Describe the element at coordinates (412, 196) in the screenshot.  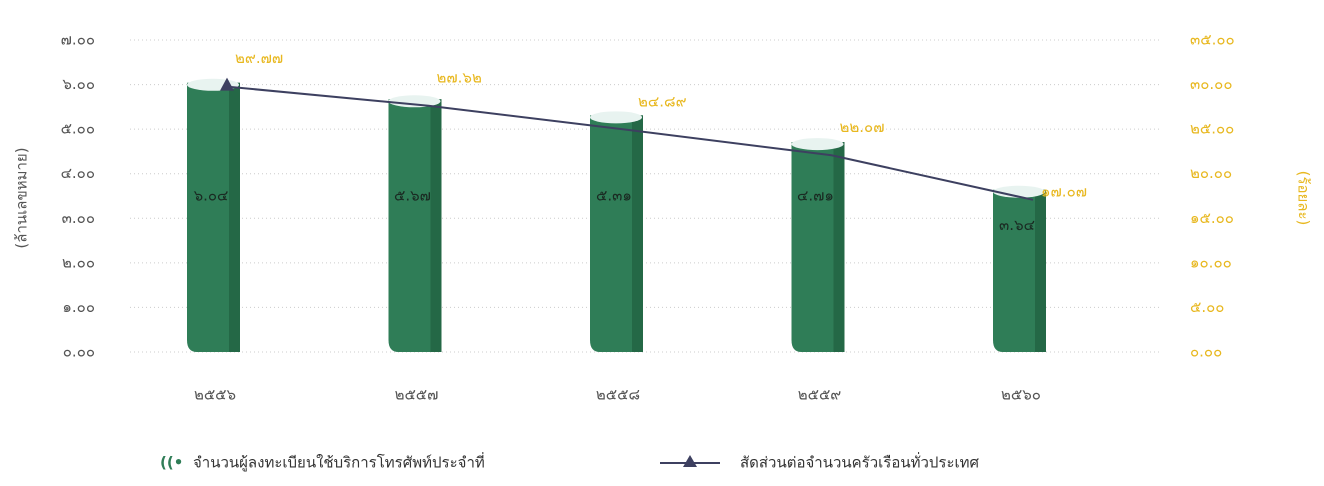
I see `bar-value-label: ๕.๖๗` at that location.